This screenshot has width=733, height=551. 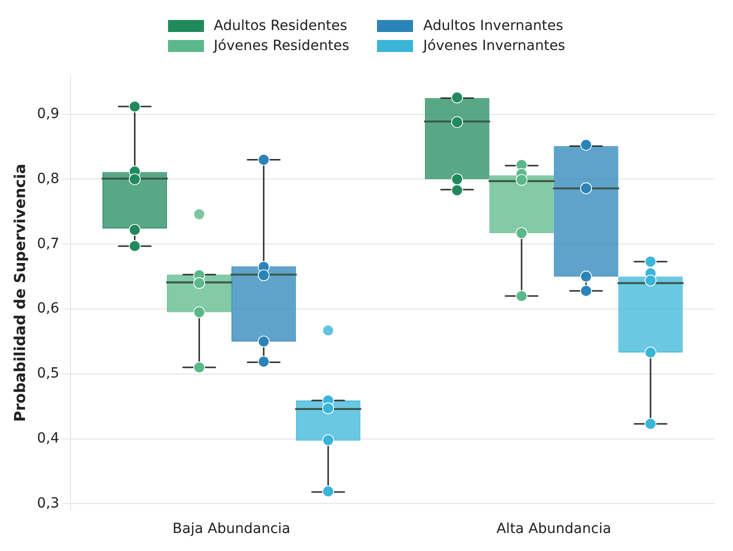 What do you see at coordinates (48, 438) in the screenshot?
I see `y-tick-label: 0,4` at bounding box center [48, 438].